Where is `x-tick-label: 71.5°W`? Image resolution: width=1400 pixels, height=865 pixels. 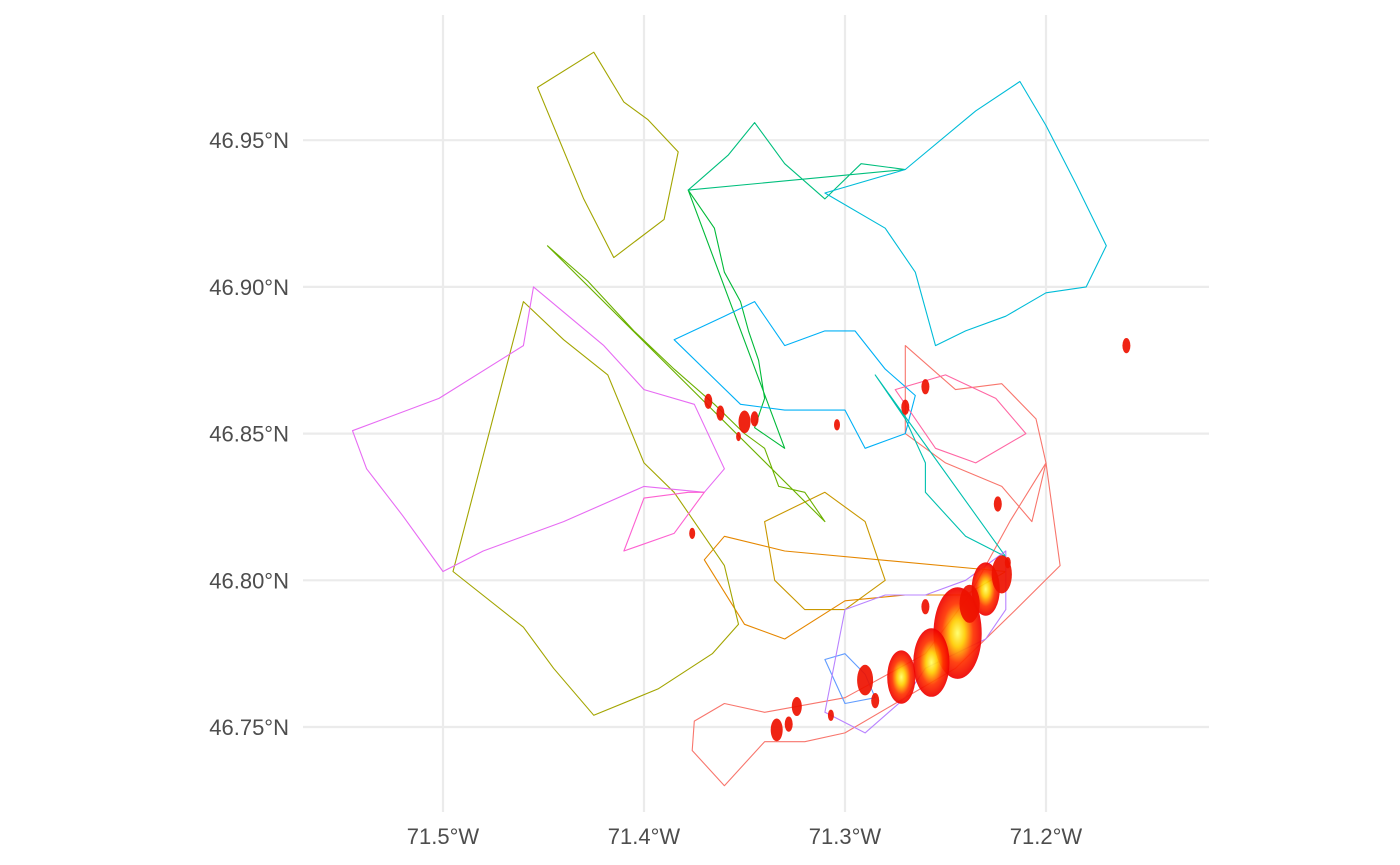 x-tick-label: 71.5°W is located at coordinates (443, 836).